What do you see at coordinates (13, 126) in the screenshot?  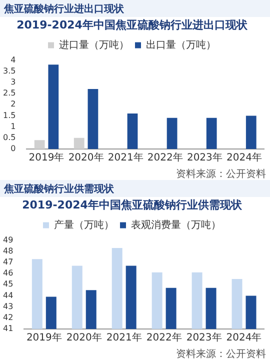 I see `y-tick-label: 1` at bounding box center [13, 126].